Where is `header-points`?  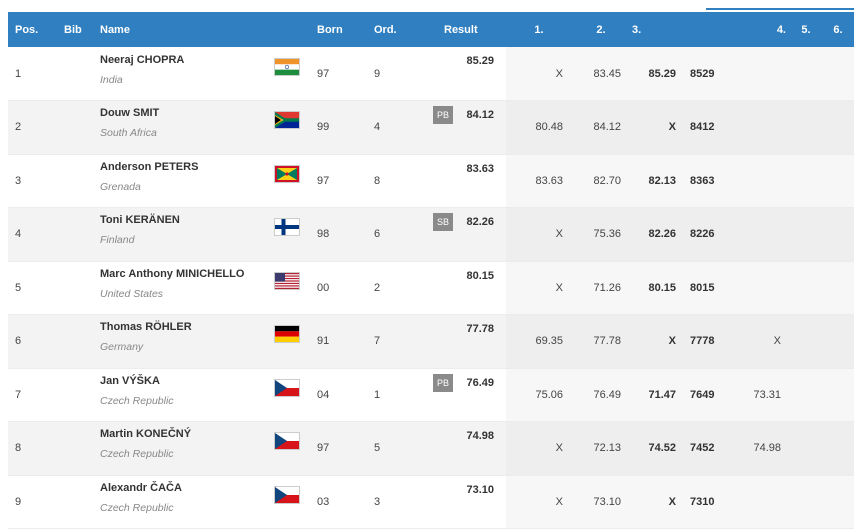 header-points is located at coordinates (710, 29).